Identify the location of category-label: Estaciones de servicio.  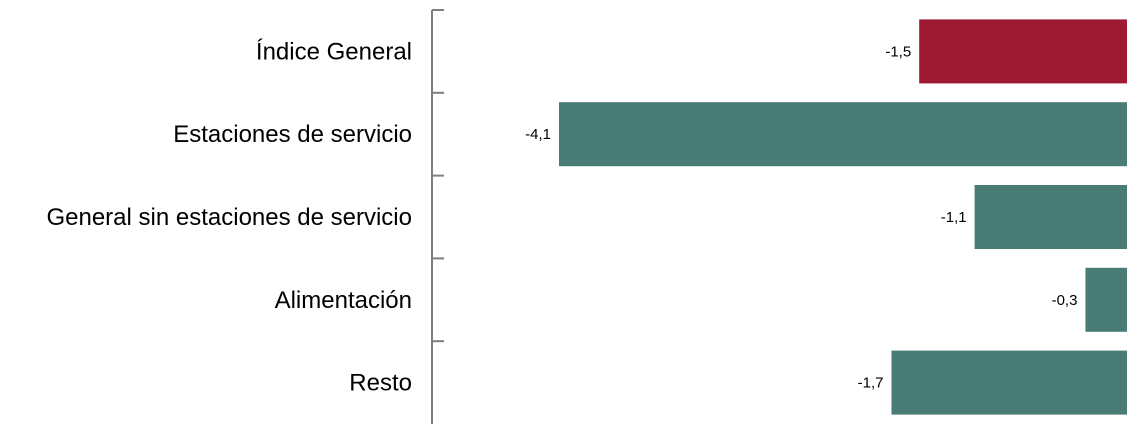
(292, 134).